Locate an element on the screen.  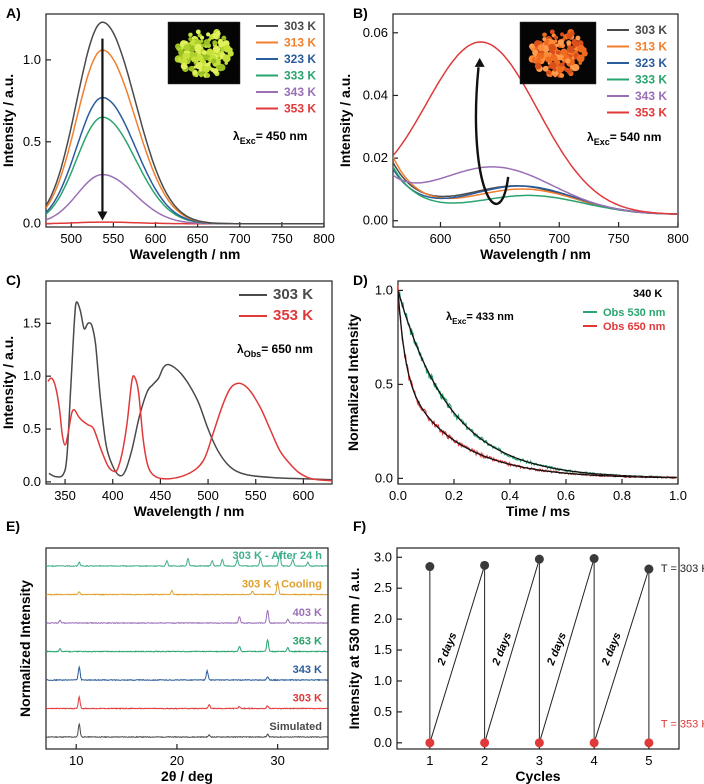
x-tick-label: 30 is located at coordinates (277, 760).